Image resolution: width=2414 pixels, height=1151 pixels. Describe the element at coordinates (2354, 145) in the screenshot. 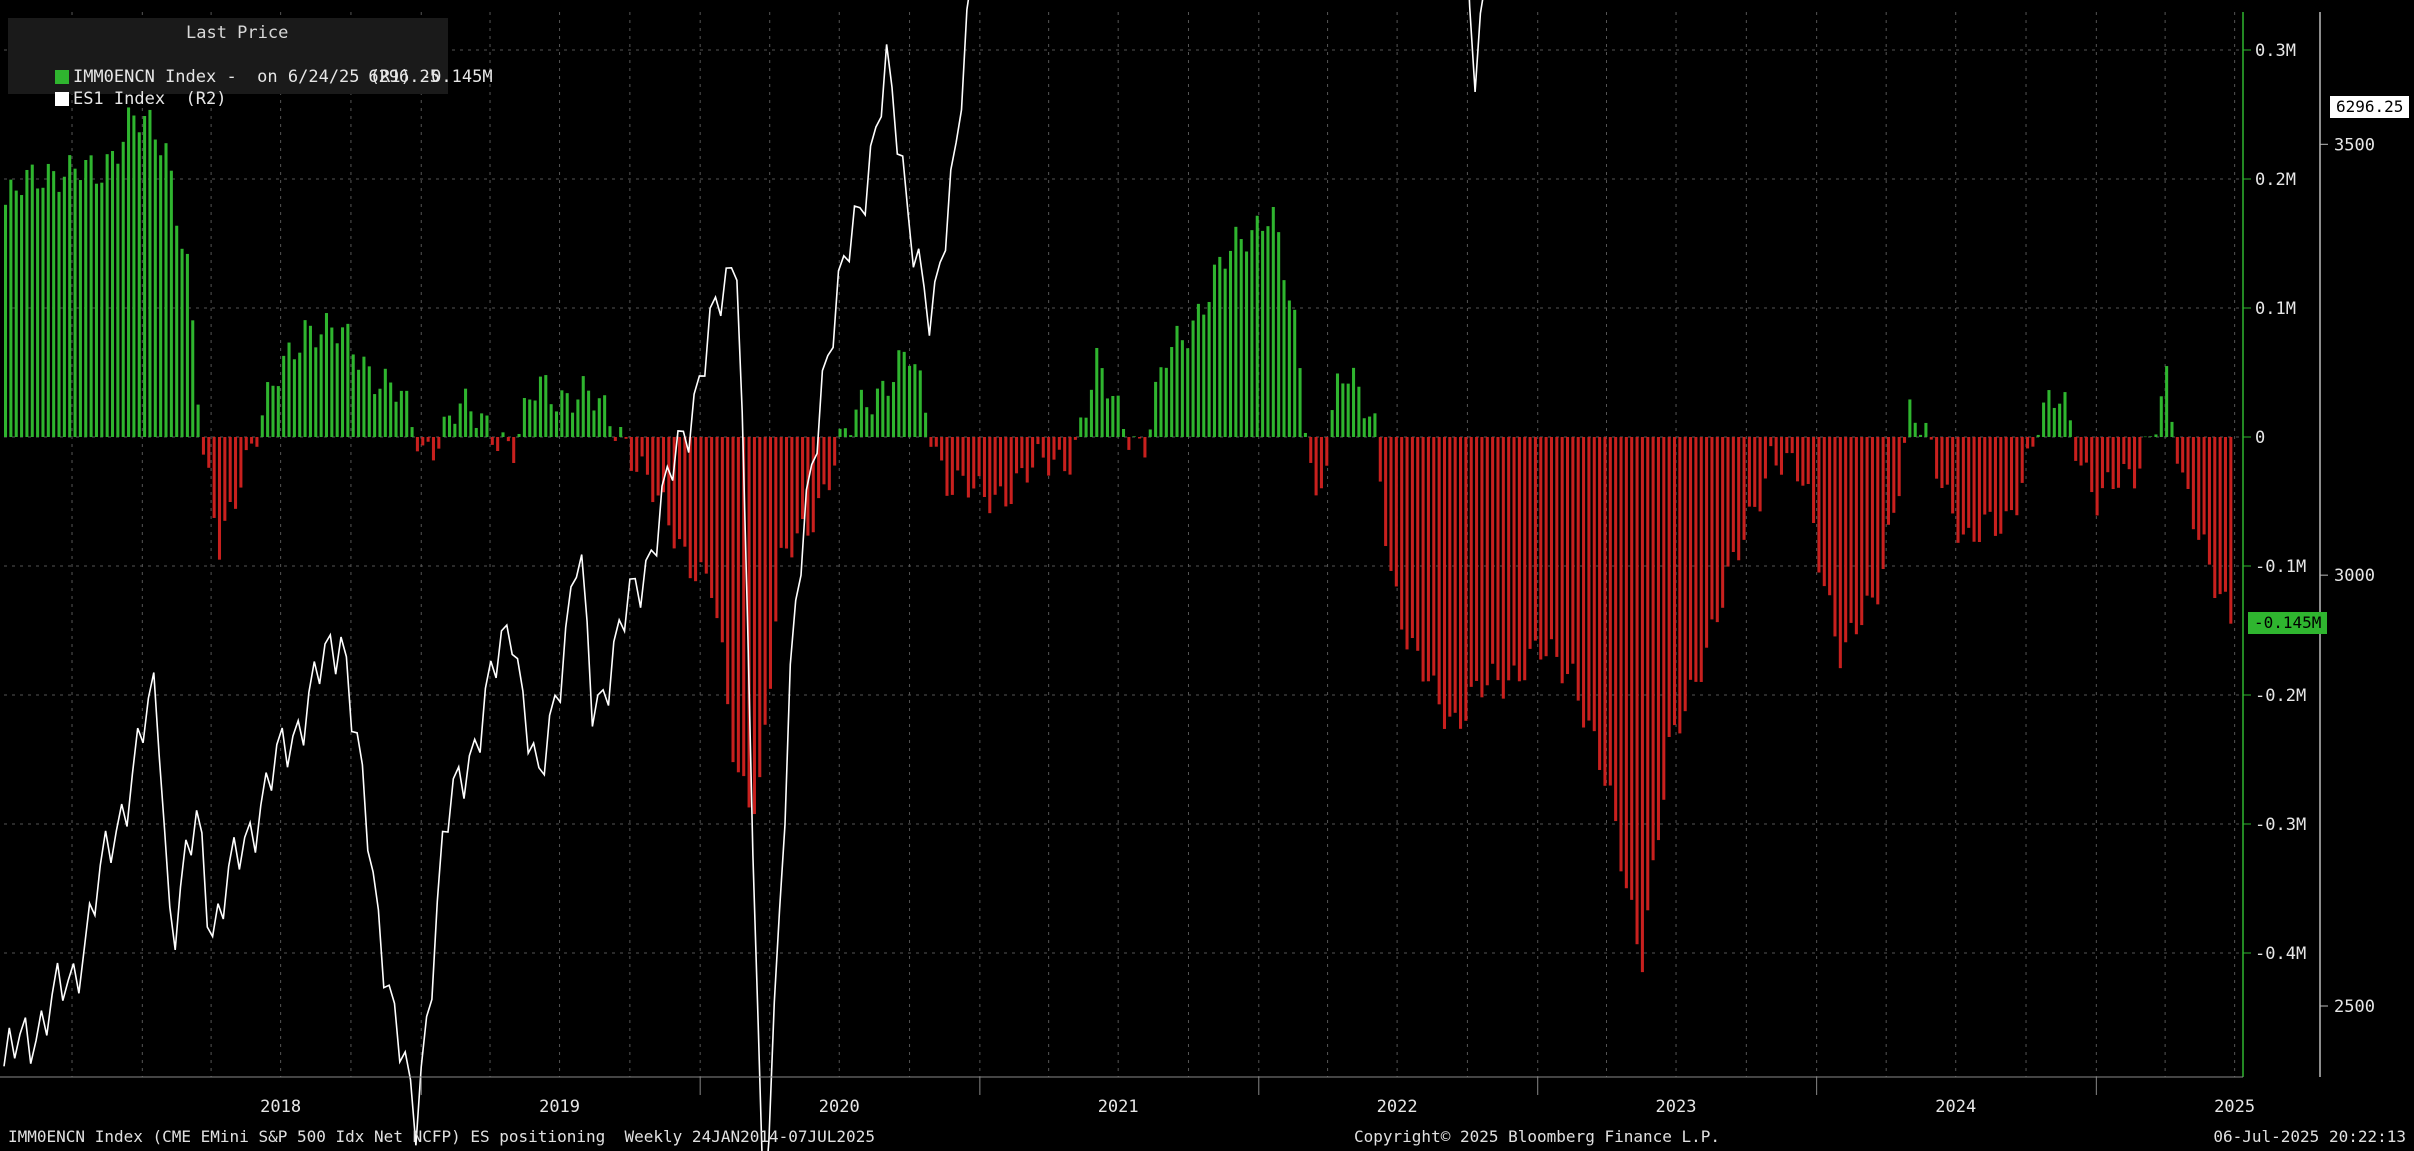

I see `y2-tick-label: 3500` at that location.